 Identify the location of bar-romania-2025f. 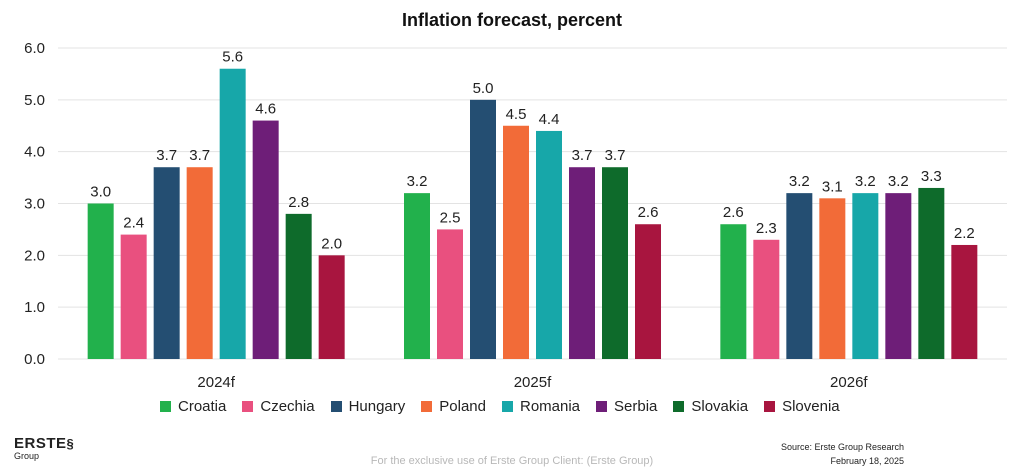
(549, 244).